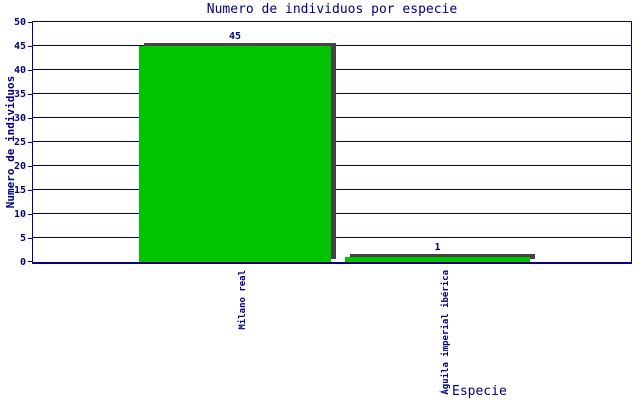 This screenshot has height=400, width=640. What do you see at coordinates (235, 36) in the screenshot?
I see `value-label-0: 45` at bounding box center [235, 36].